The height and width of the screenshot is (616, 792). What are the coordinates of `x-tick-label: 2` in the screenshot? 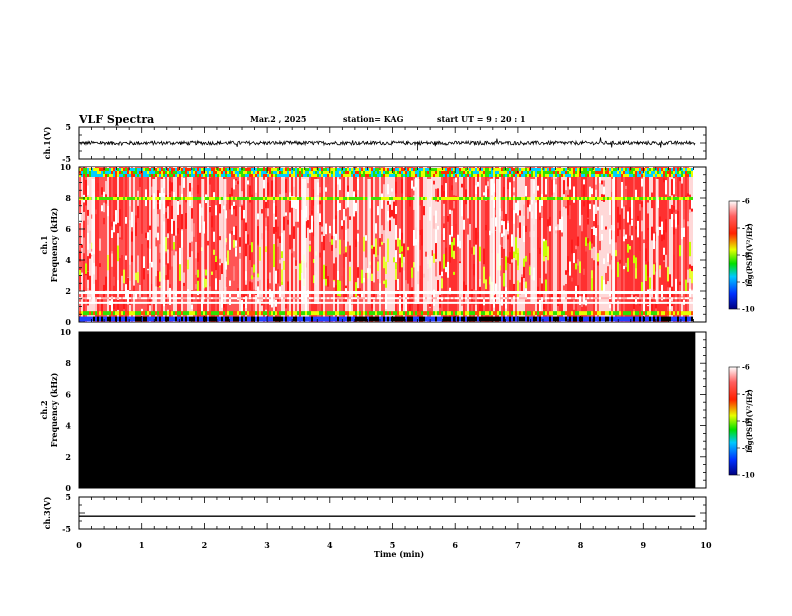 It's located at (205, 545).